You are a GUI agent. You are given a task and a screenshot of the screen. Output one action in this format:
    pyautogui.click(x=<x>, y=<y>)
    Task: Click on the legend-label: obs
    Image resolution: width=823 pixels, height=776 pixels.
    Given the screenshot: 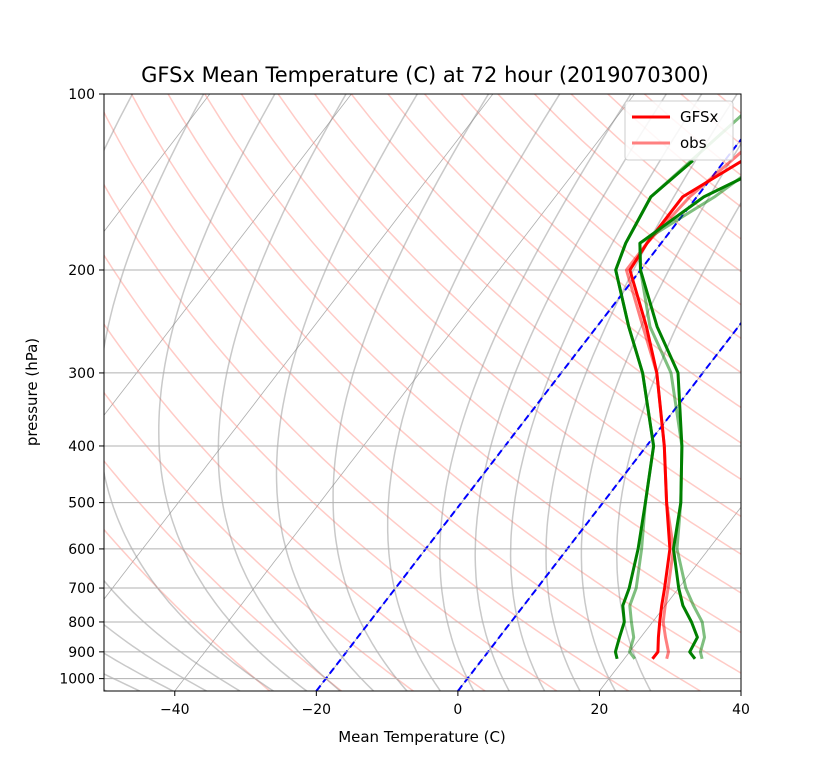 What is the action you would take?
    pyautogui.click(x=693, y=143)
    